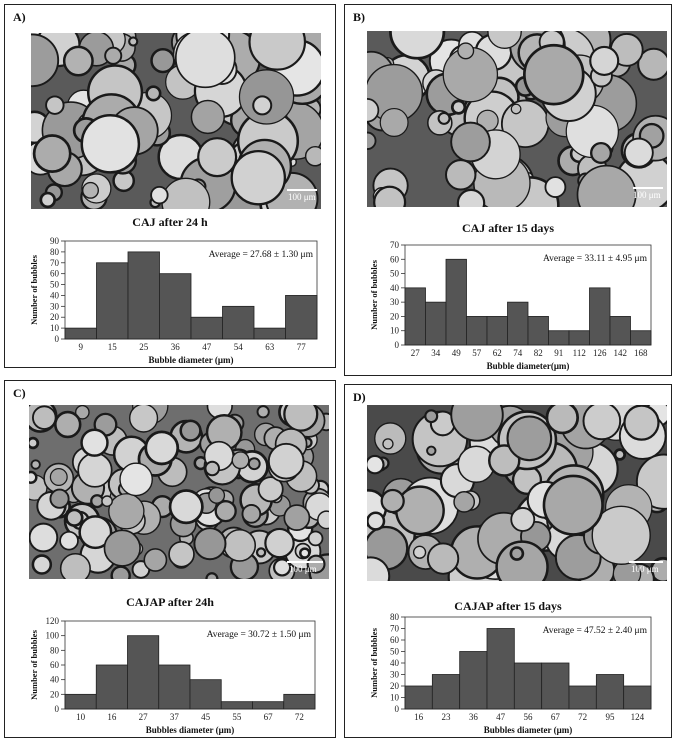 This screenshot has height=742, width=676. What do you see at coordinates (611, 717) in the screenshot?
I see `x-tick-label: 95` at bounding box center [611, 717].